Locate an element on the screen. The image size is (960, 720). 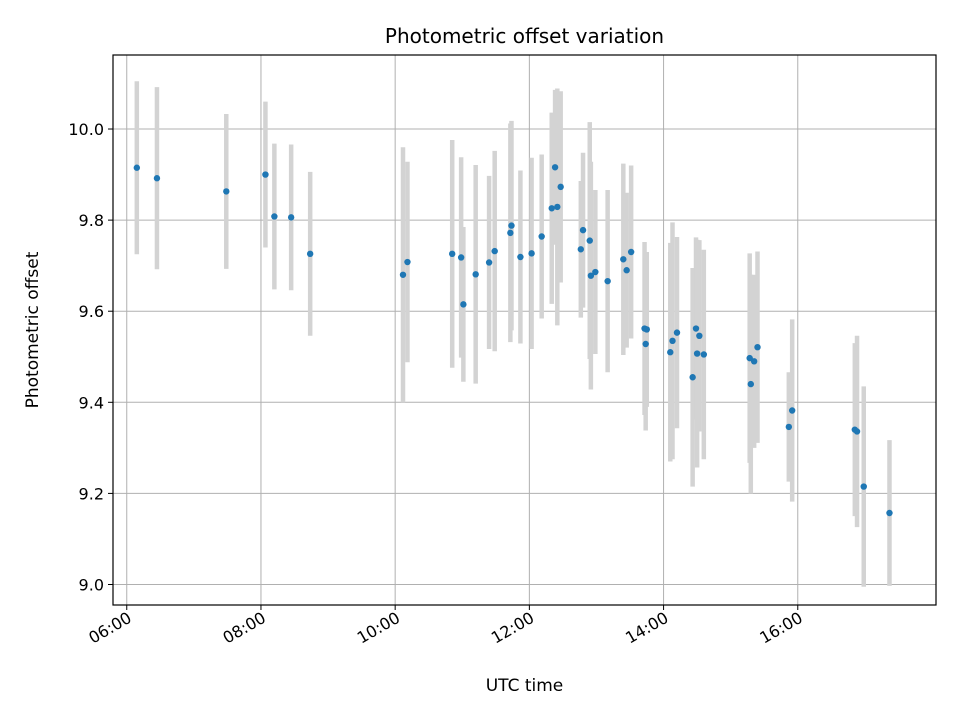
y-tick-label: 10.0 is located at coordinates (86, 129).